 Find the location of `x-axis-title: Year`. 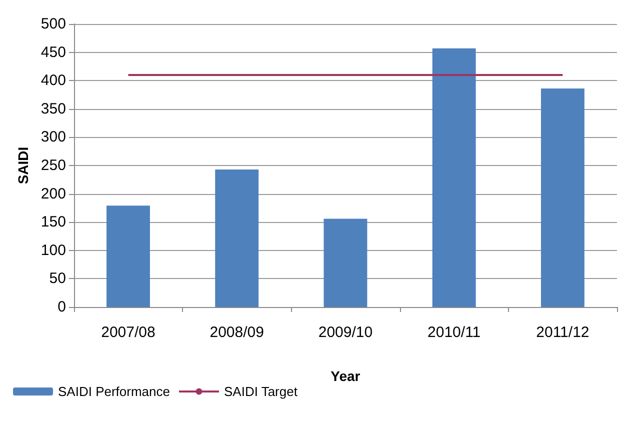

x-axis-title: Year is located at coordinates (345, 376).